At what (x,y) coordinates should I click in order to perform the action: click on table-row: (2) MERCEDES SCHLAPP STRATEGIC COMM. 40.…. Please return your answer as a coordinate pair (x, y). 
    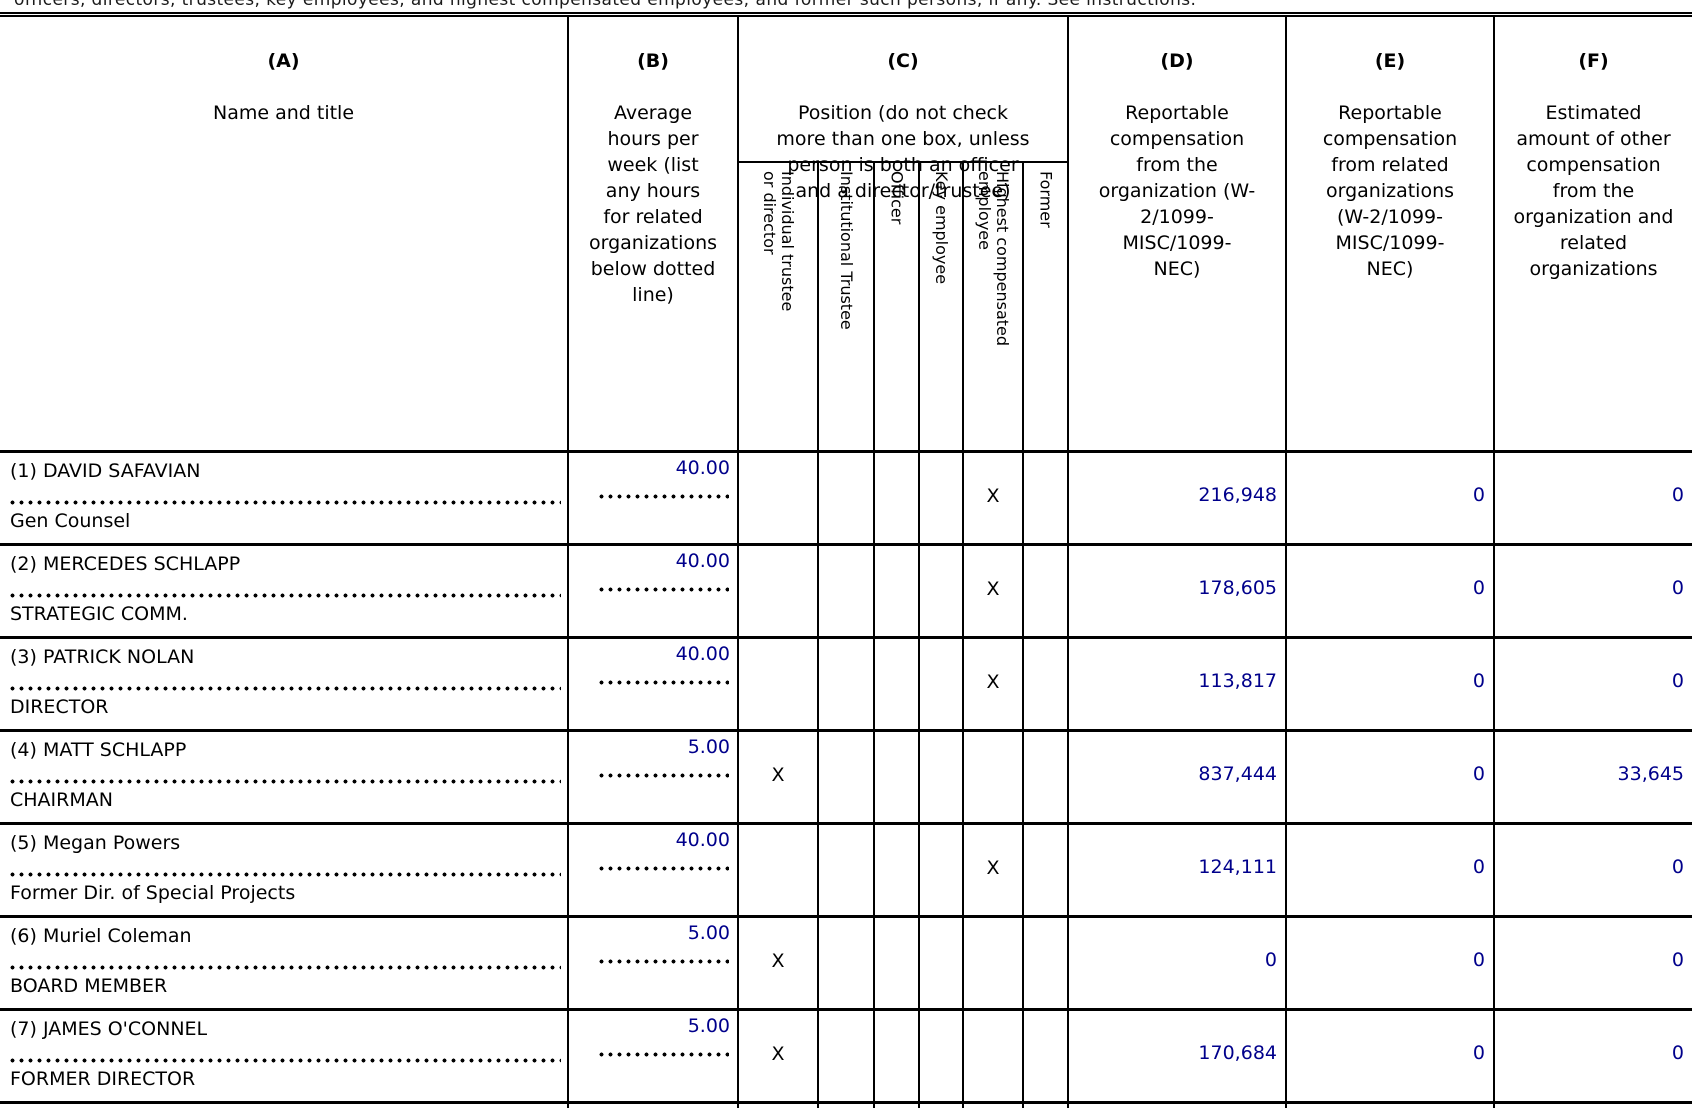
    Looking at the image, I should click on (846, 589).